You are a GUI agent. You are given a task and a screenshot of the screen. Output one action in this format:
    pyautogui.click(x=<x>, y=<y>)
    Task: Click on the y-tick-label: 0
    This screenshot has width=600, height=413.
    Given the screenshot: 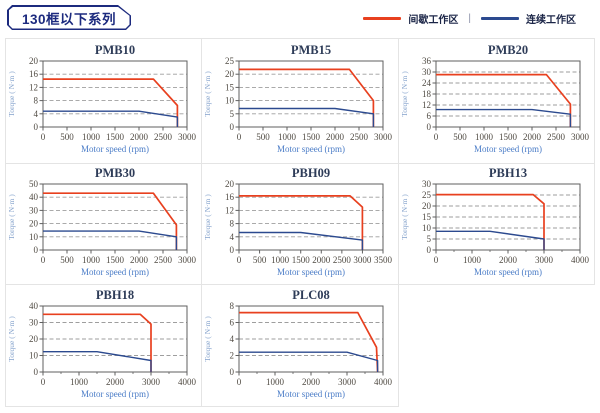 What is the action you would take?
    pyautogui.click(x=232, y=250)
    